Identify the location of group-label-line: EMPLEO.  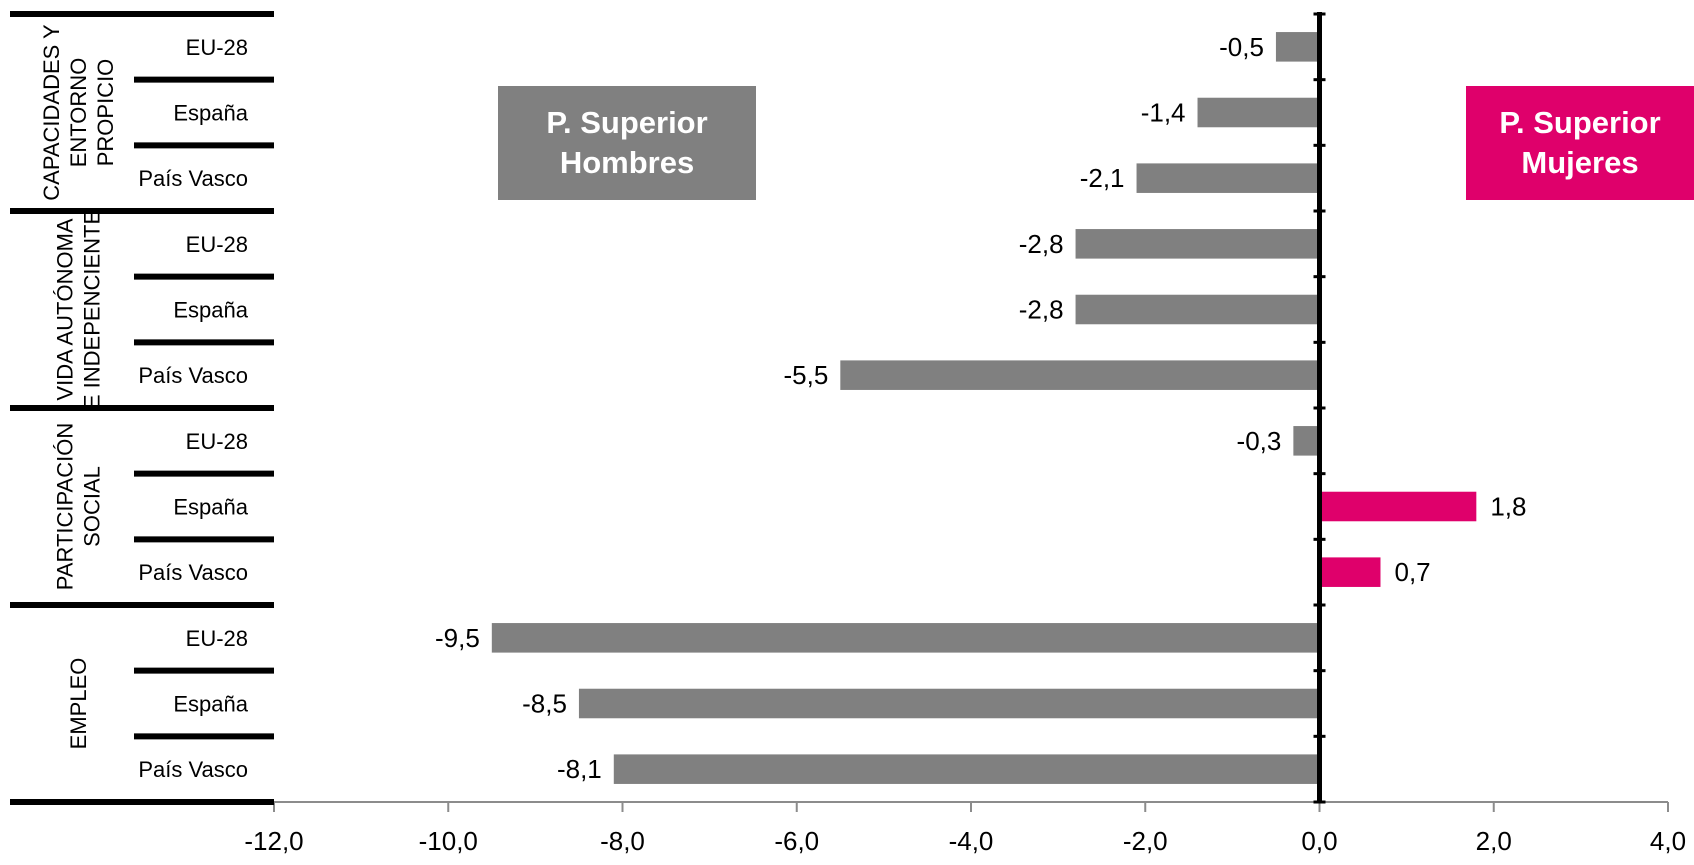
(78, 704).